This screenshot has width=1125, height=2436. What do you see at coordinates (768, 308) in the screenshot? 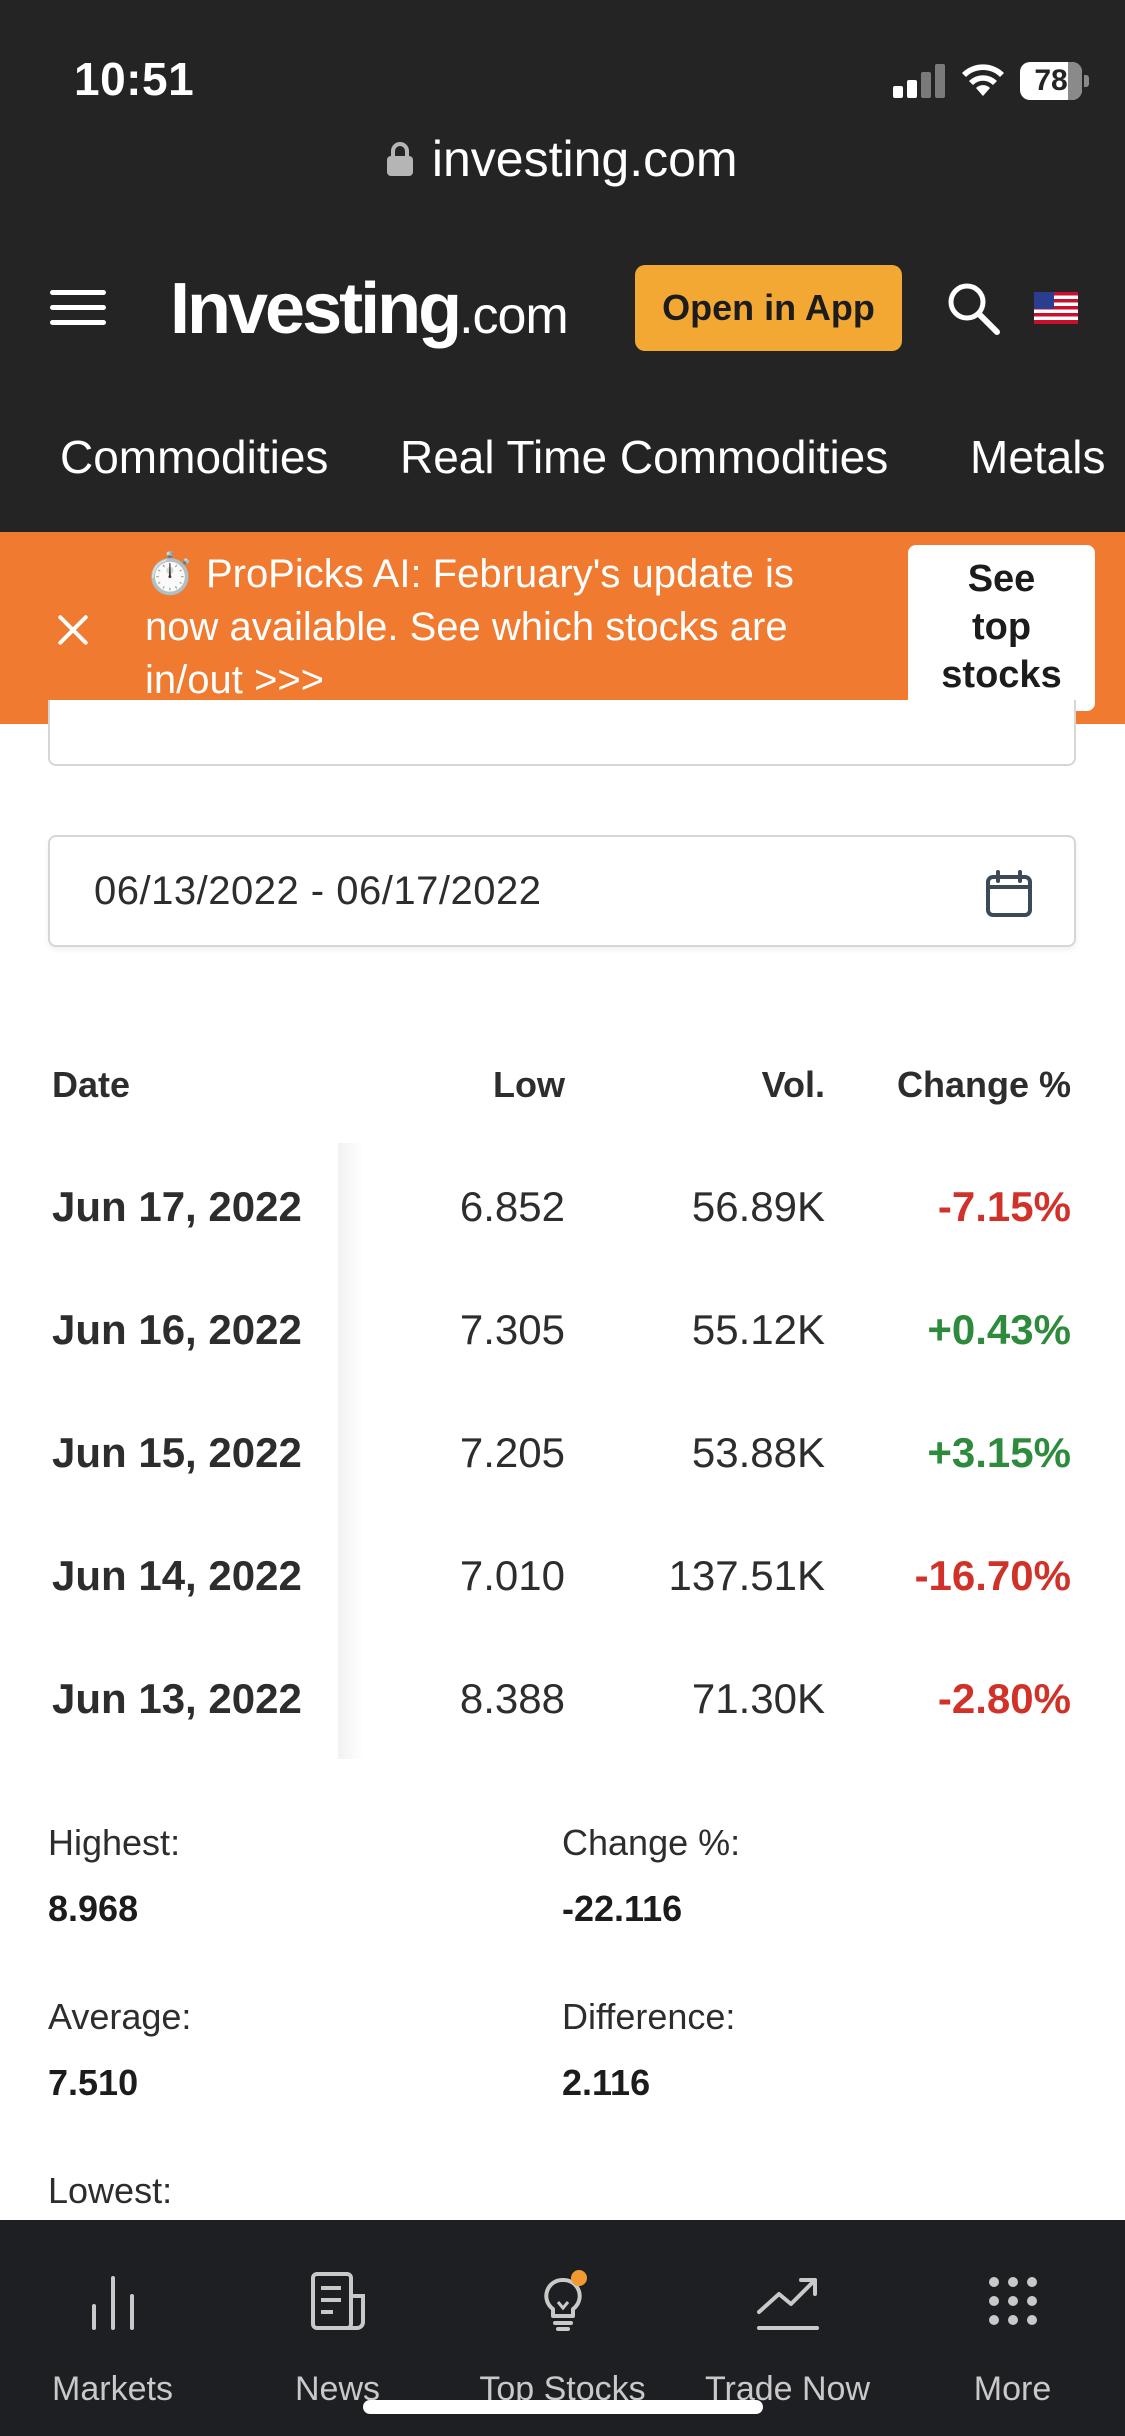
I see `open-in-app-button: Open in App` at bounding box center [768, 308].